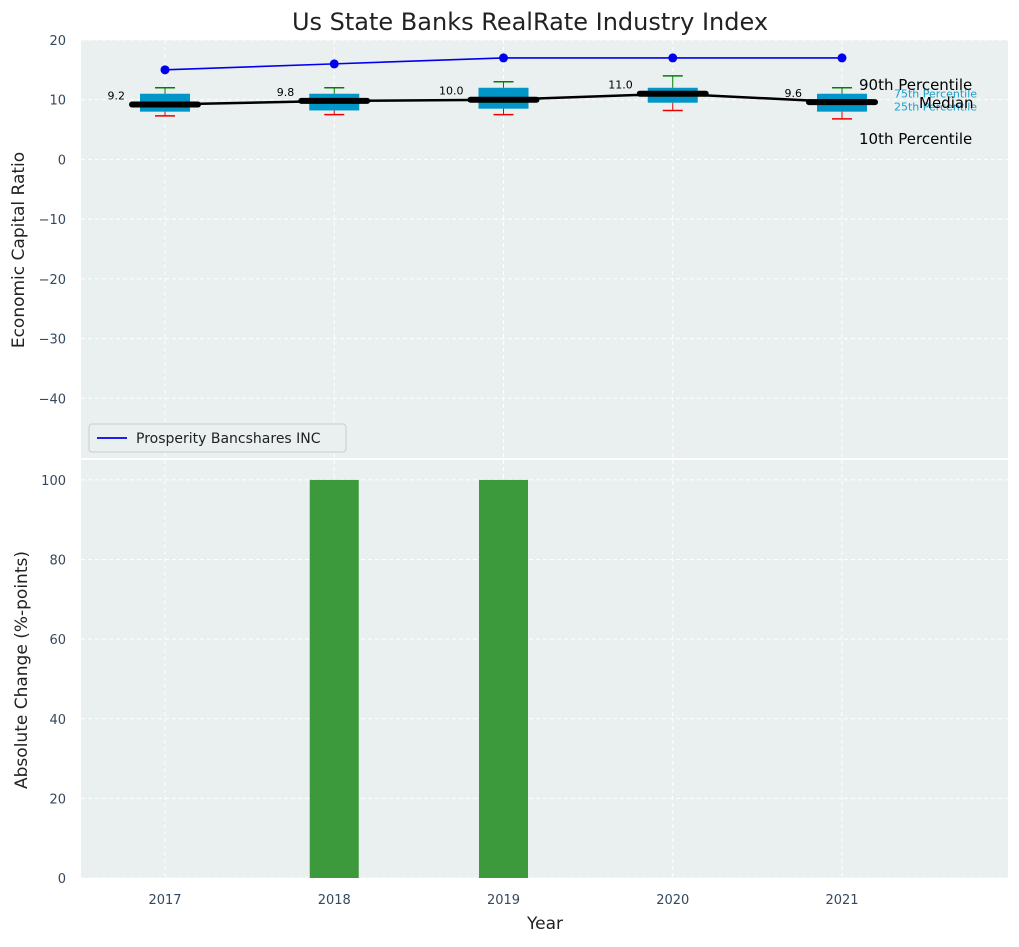 The image size is (1019, 947). Describe the element at coordinates (52, 220) in the screenshot. I see `top-y-tick-label: −10` at that location.